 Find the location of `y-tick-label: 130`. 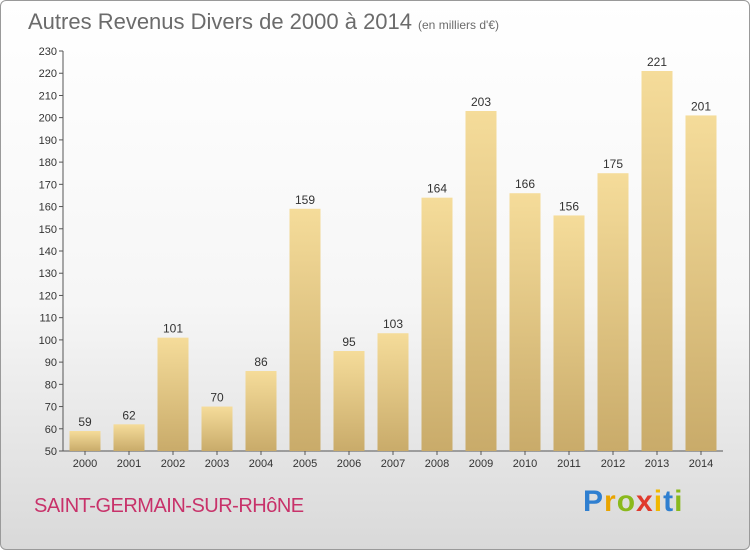

y-tick-label: 130 is located at coordinates (48, 274).